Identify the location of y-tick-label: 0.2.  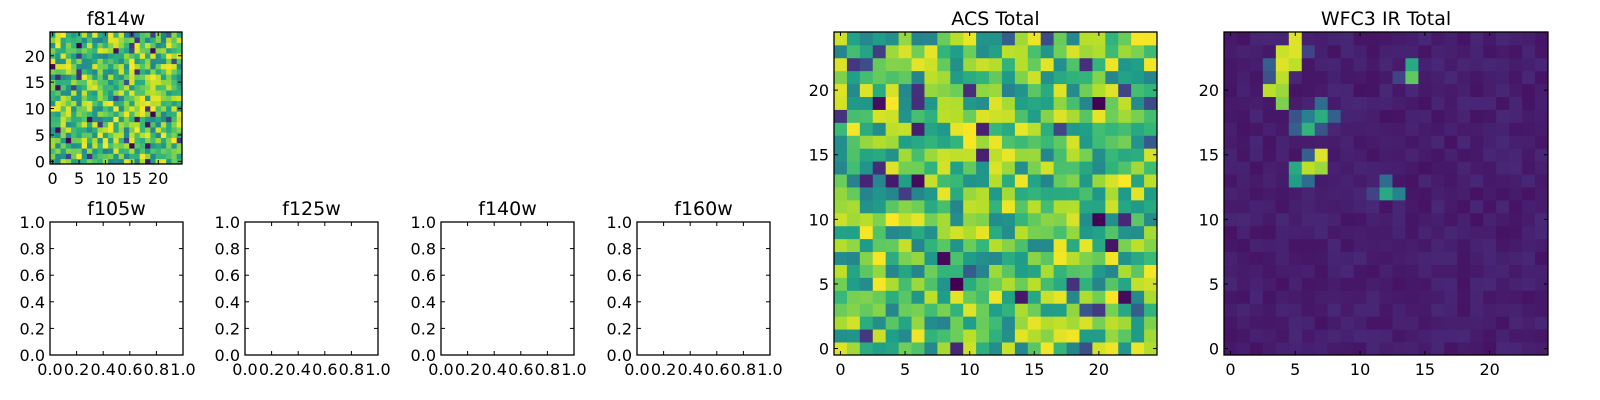
(423, 328).